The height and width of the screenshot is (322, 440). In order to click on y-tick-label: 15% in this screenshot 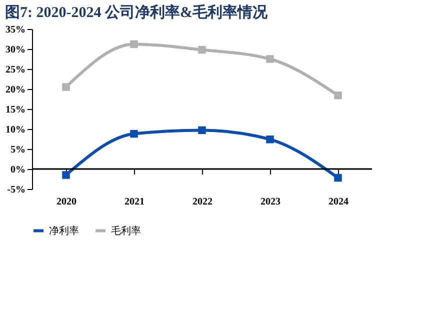, I will do `click(16, 110)`.